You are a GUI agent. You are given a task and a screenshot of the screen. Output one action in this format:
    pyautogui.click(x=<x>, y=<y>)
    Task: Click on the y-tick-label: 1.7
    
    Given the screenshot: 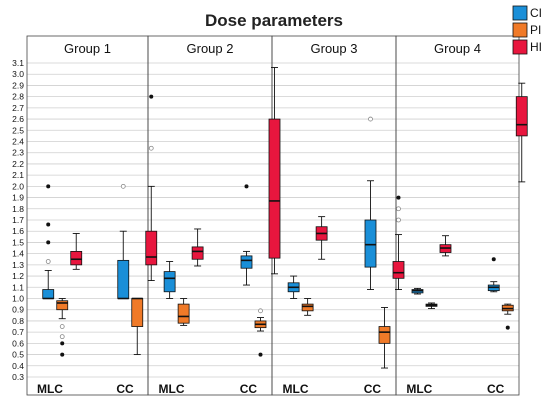 What is the action you would take?
    pyautogui.click(x=18, y=220)
    